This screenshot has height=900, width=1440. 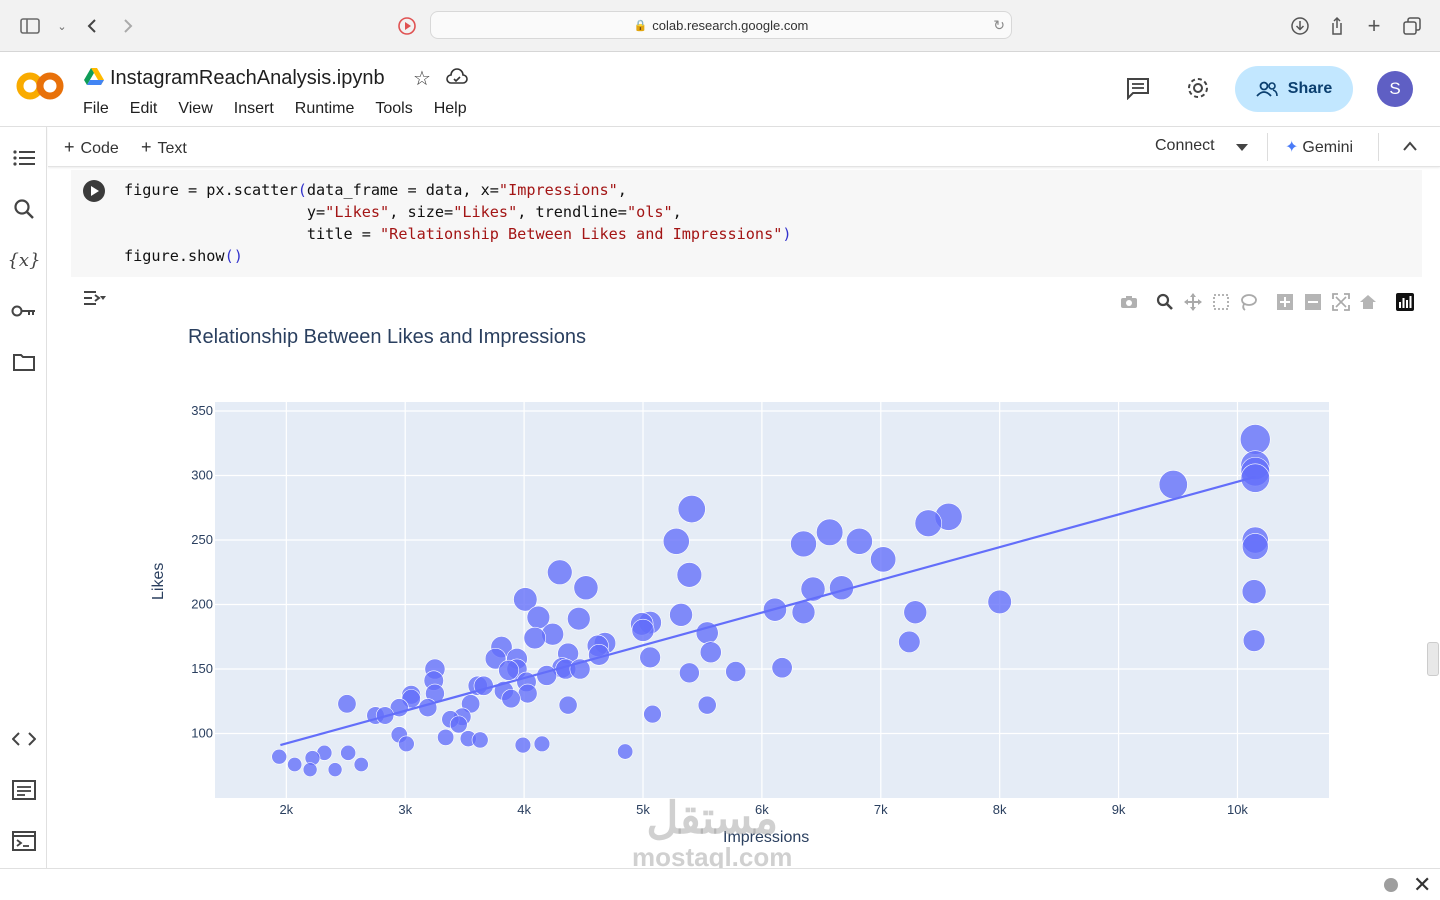 I want to click on cloud-saved-icon, so click(x=457, y=77).